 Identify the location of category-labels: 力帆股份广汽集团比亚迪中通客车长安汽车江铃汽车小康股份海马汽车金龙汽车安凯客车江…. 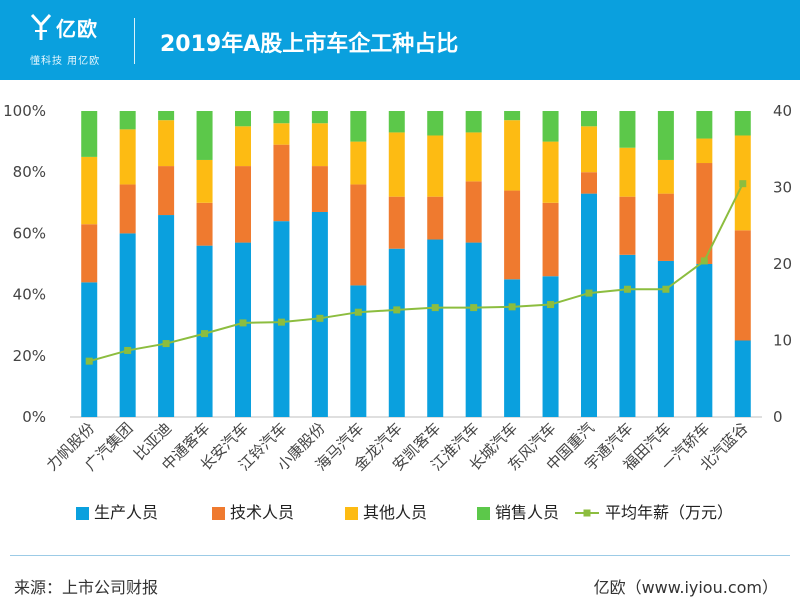
(397, 446).